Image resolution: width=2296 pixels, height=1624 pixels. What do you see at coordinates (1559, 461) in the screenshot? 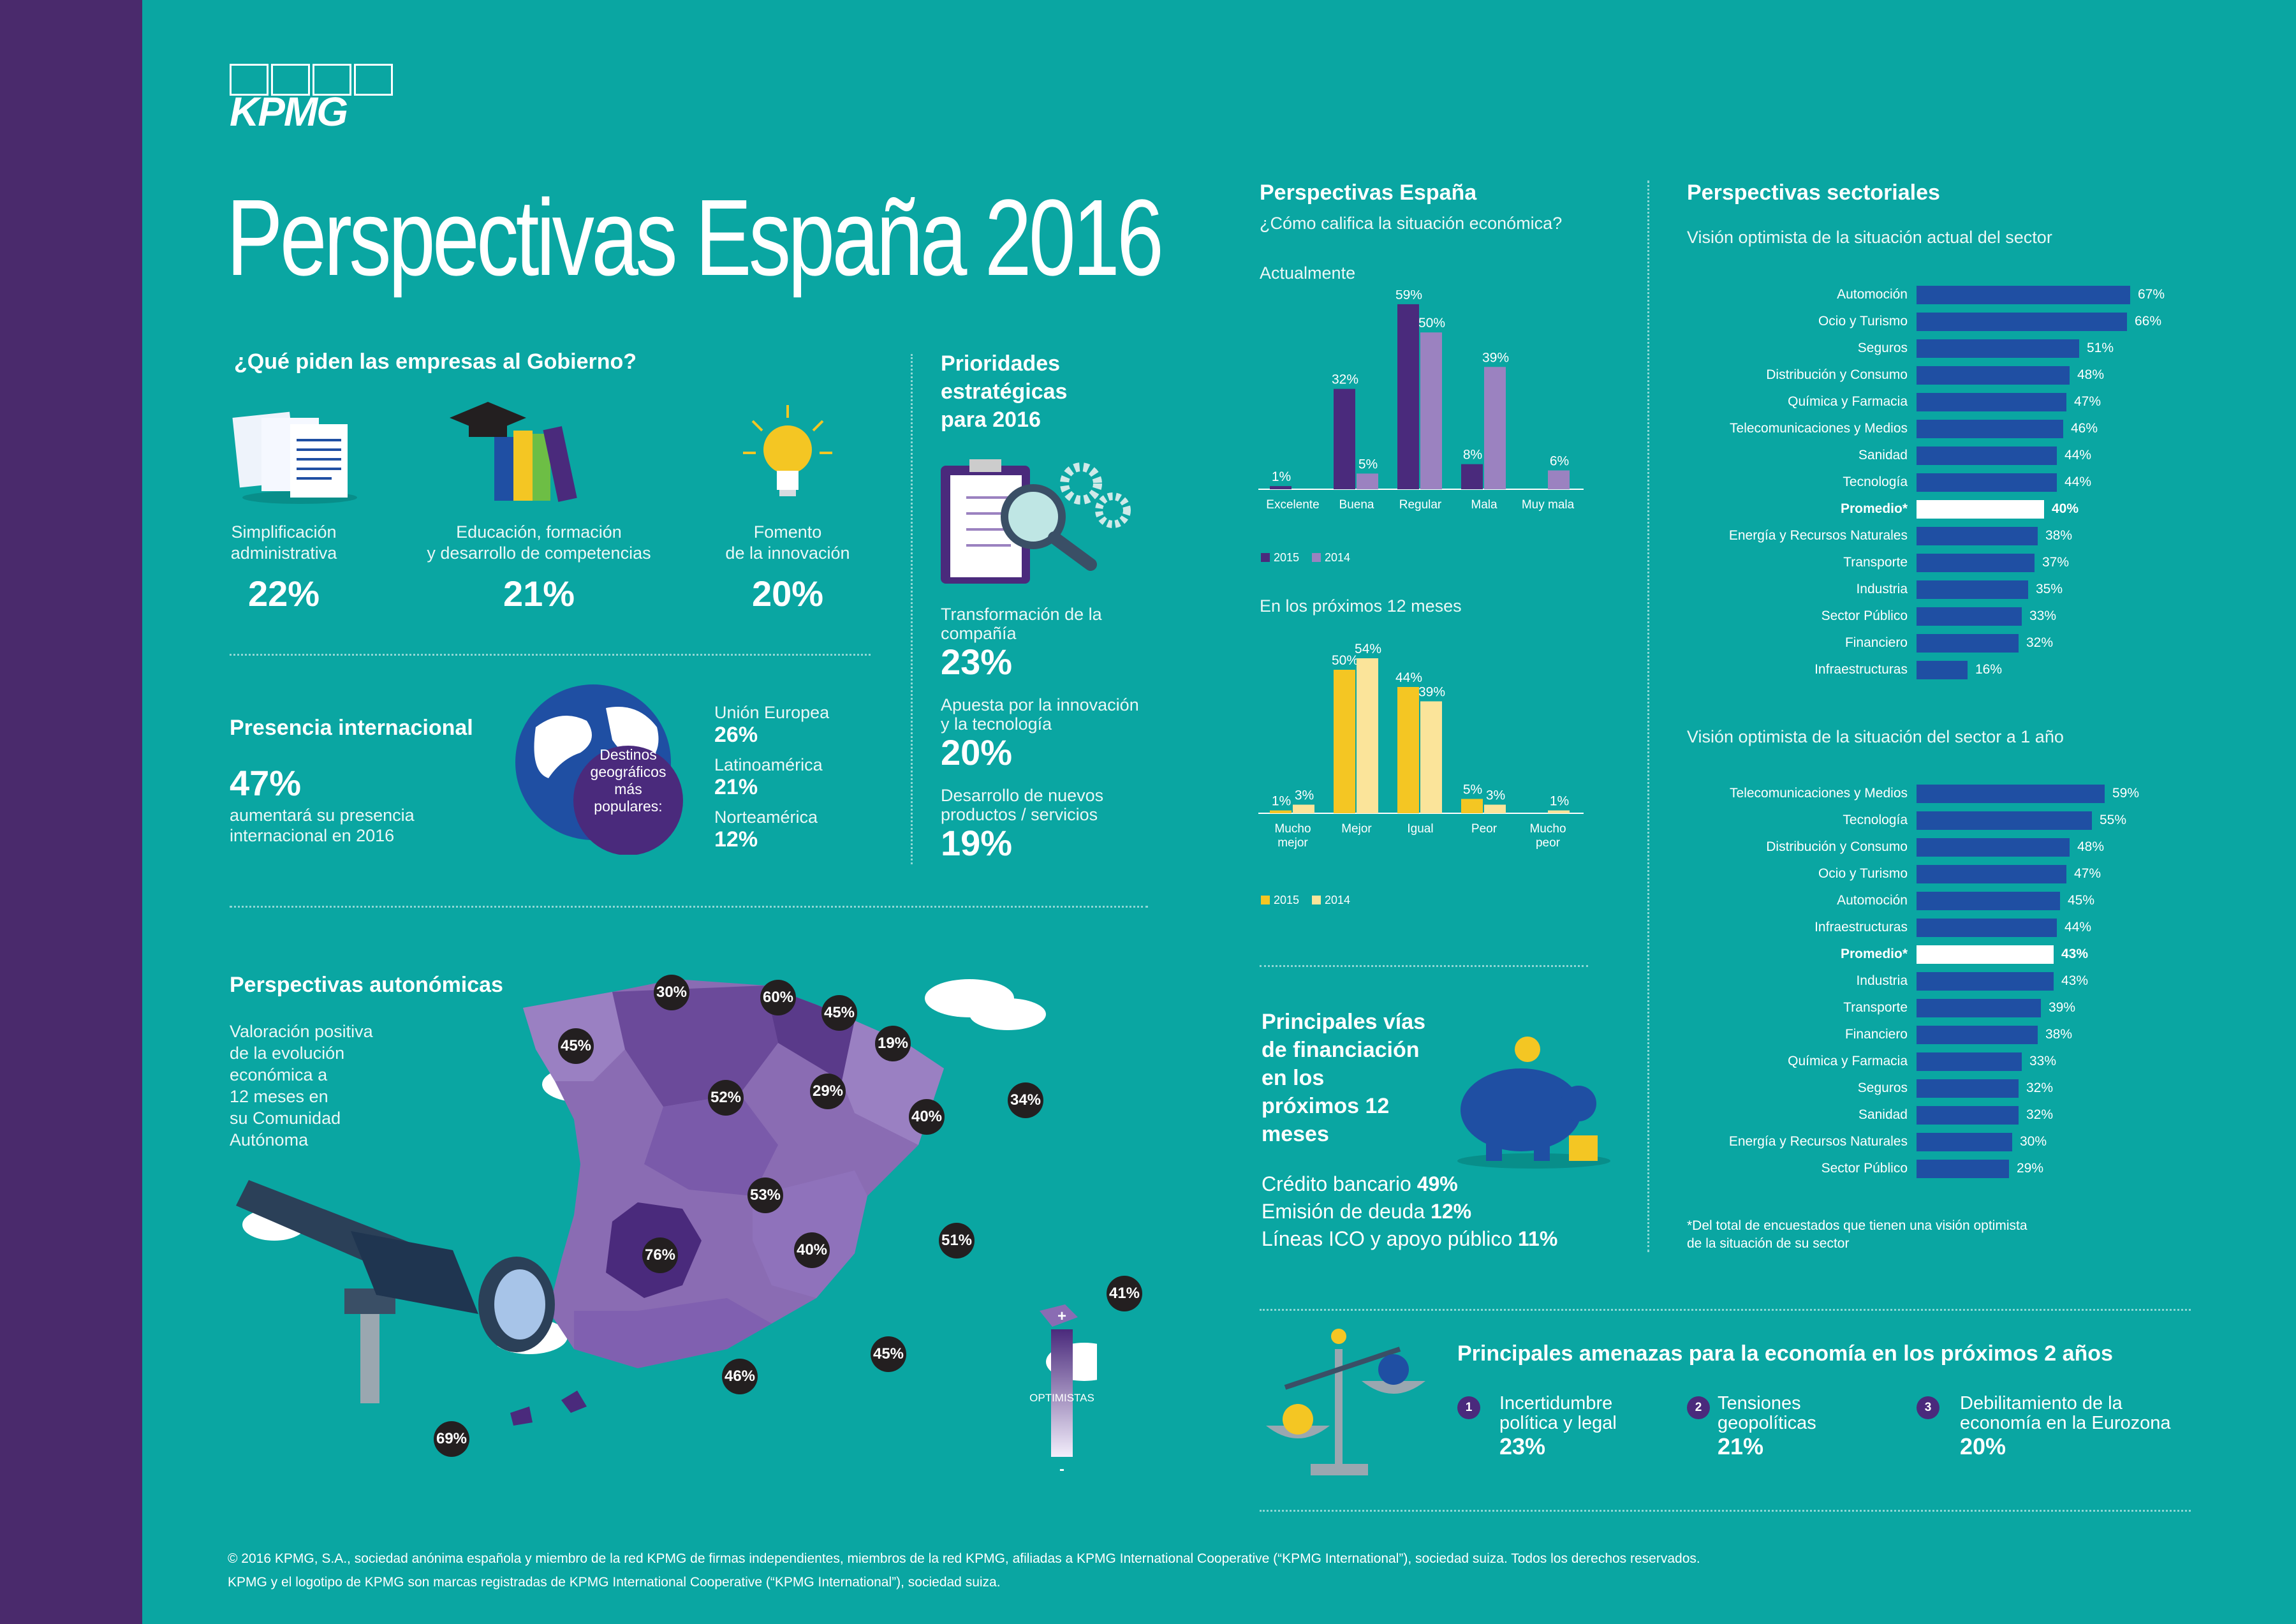
I see `bar-value-label: 6%` at bounding box center [1559, 461].